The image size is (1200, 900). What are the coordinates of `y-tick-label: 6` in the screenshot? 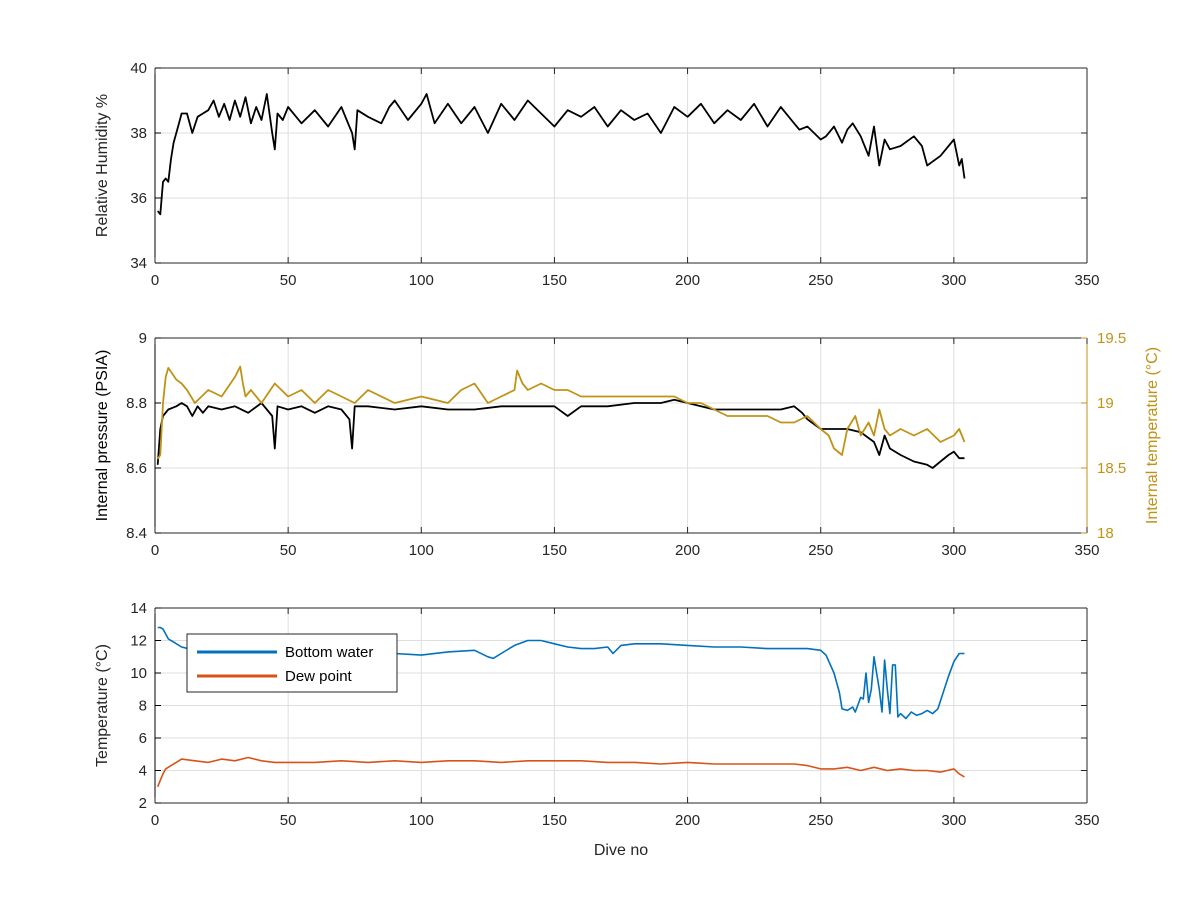 It's located at (143, 738).